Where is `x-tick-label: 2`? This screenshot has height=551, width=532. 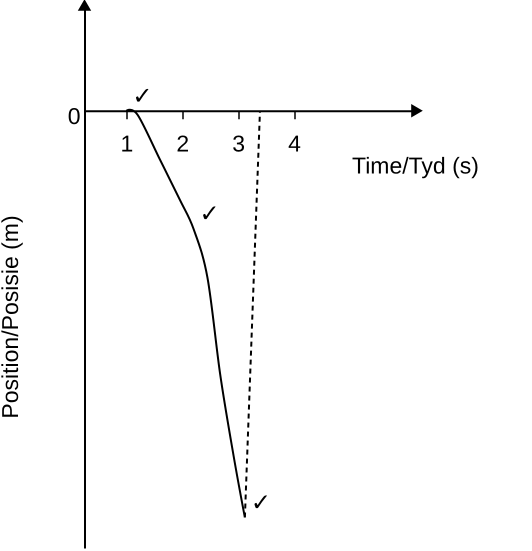 x-tick-label: 2 is located at coordinates (183, 143).